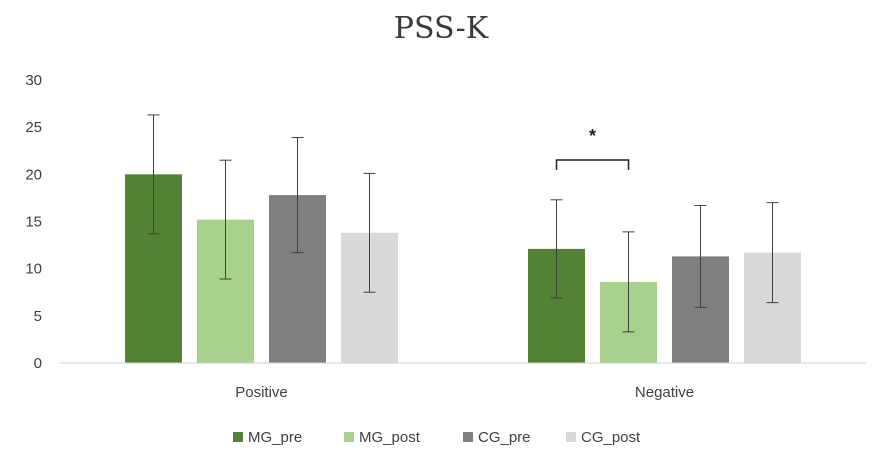 Image resolution: width=874 pixels, height=464 pixels. I want to click on y-tick-label: 10, so click(33, 269).